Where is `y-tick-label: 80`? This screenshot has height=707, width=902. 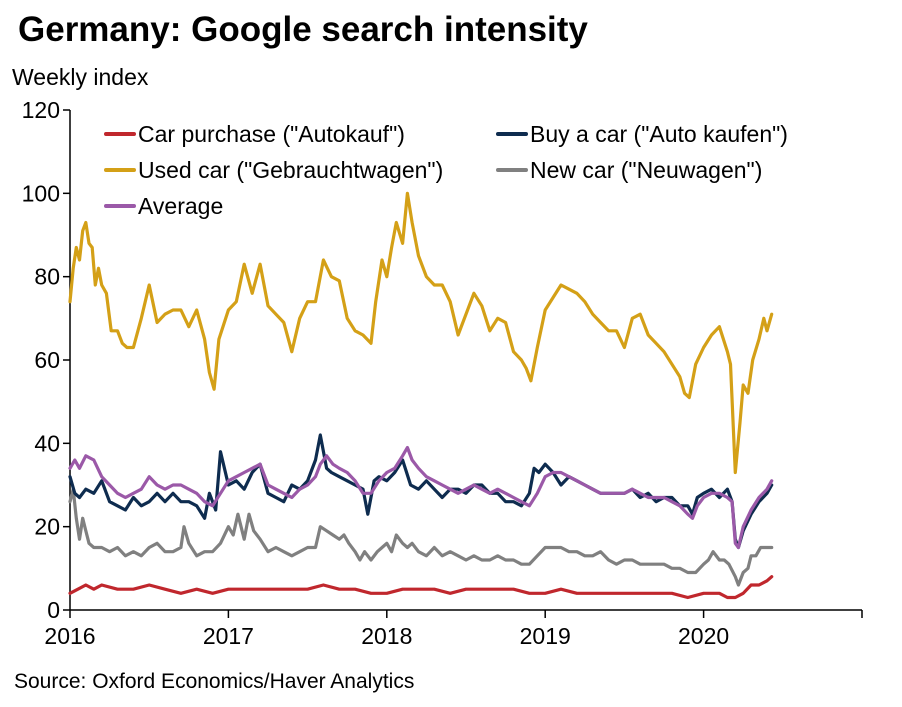
y-tick-label: 80 is located at coordinates (47, 277).